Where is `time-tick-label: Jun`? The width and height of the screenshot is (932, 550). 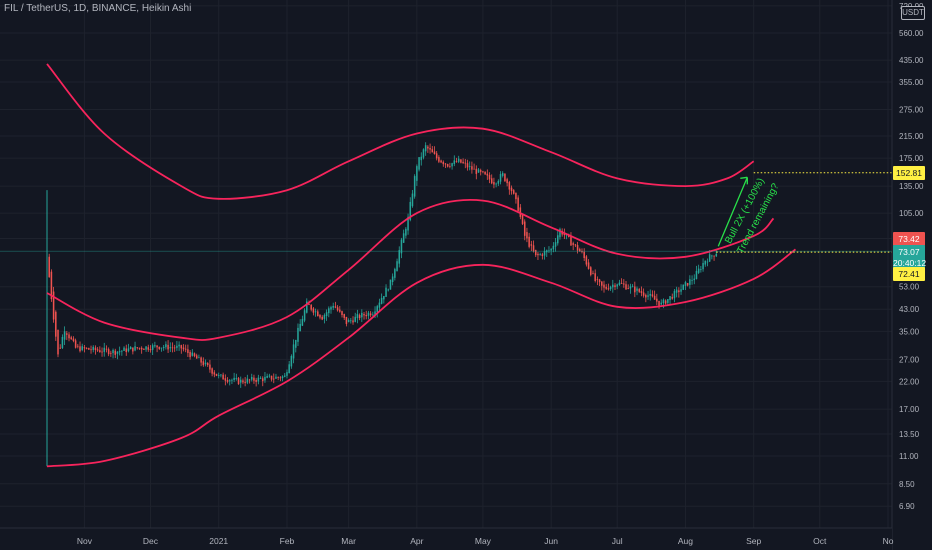 time-tick-label: Jun is located at coordinates (551, 541).